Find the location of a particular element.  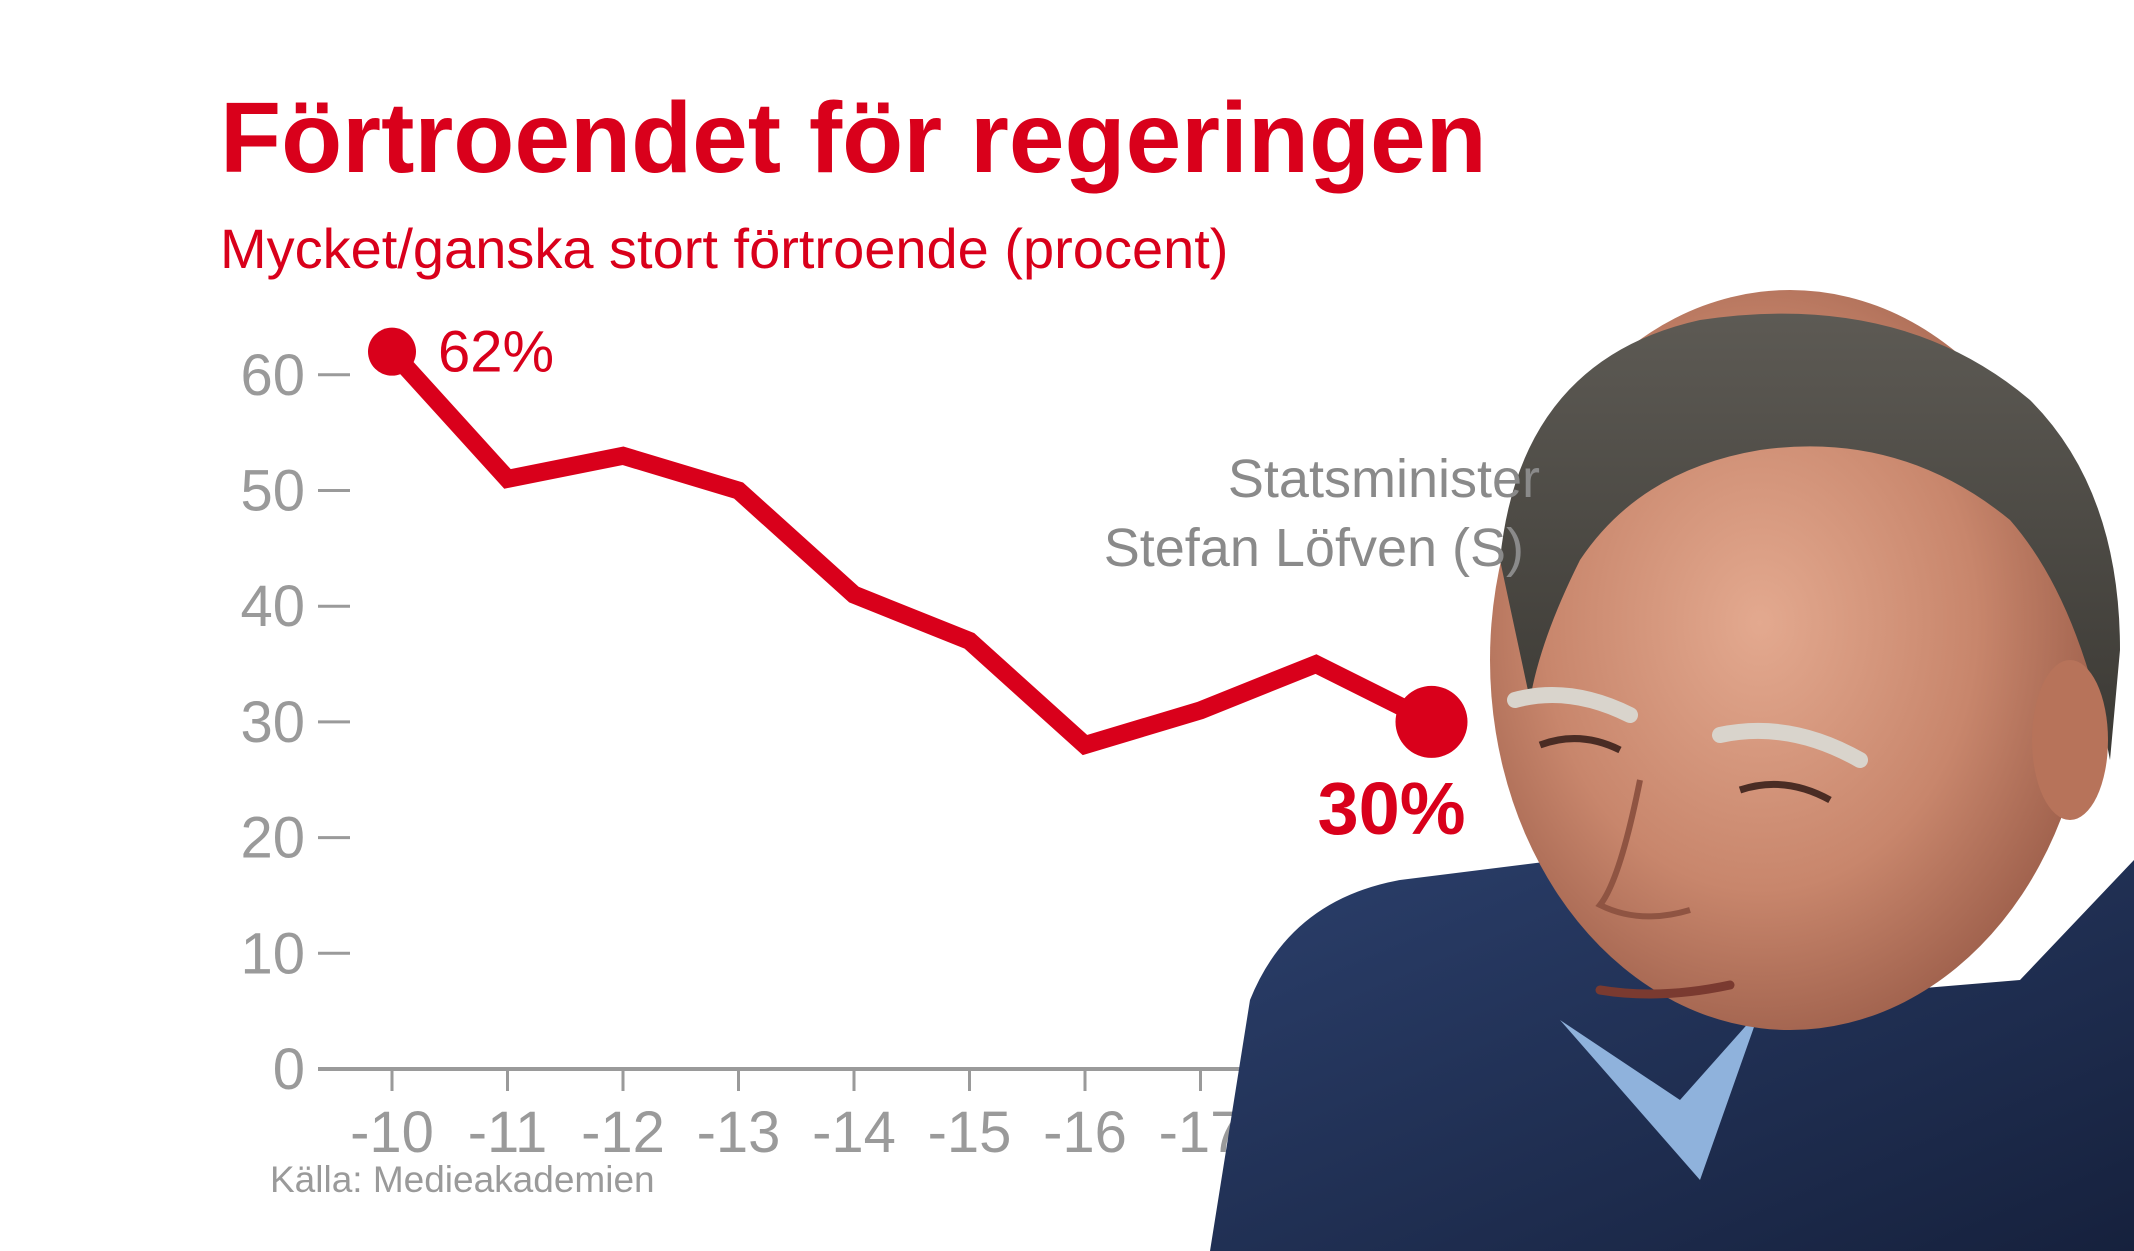

x-tick-label: -13 is located at coordinates (739, 1132).